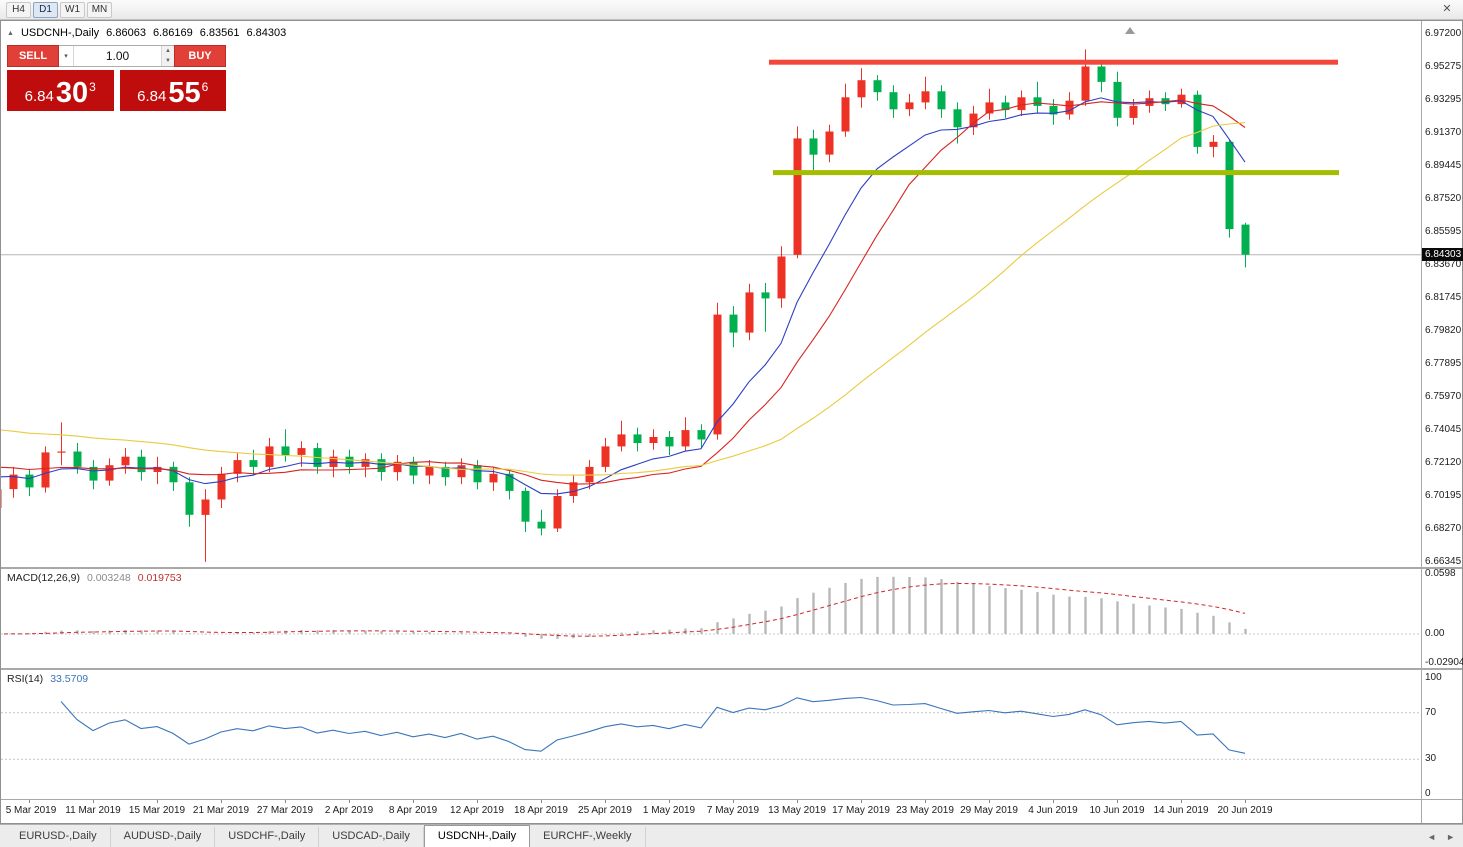  Describe the element at coordinates (1443, 66) in the screenshot. I see `price-axis-label: 6.95275` at that location.